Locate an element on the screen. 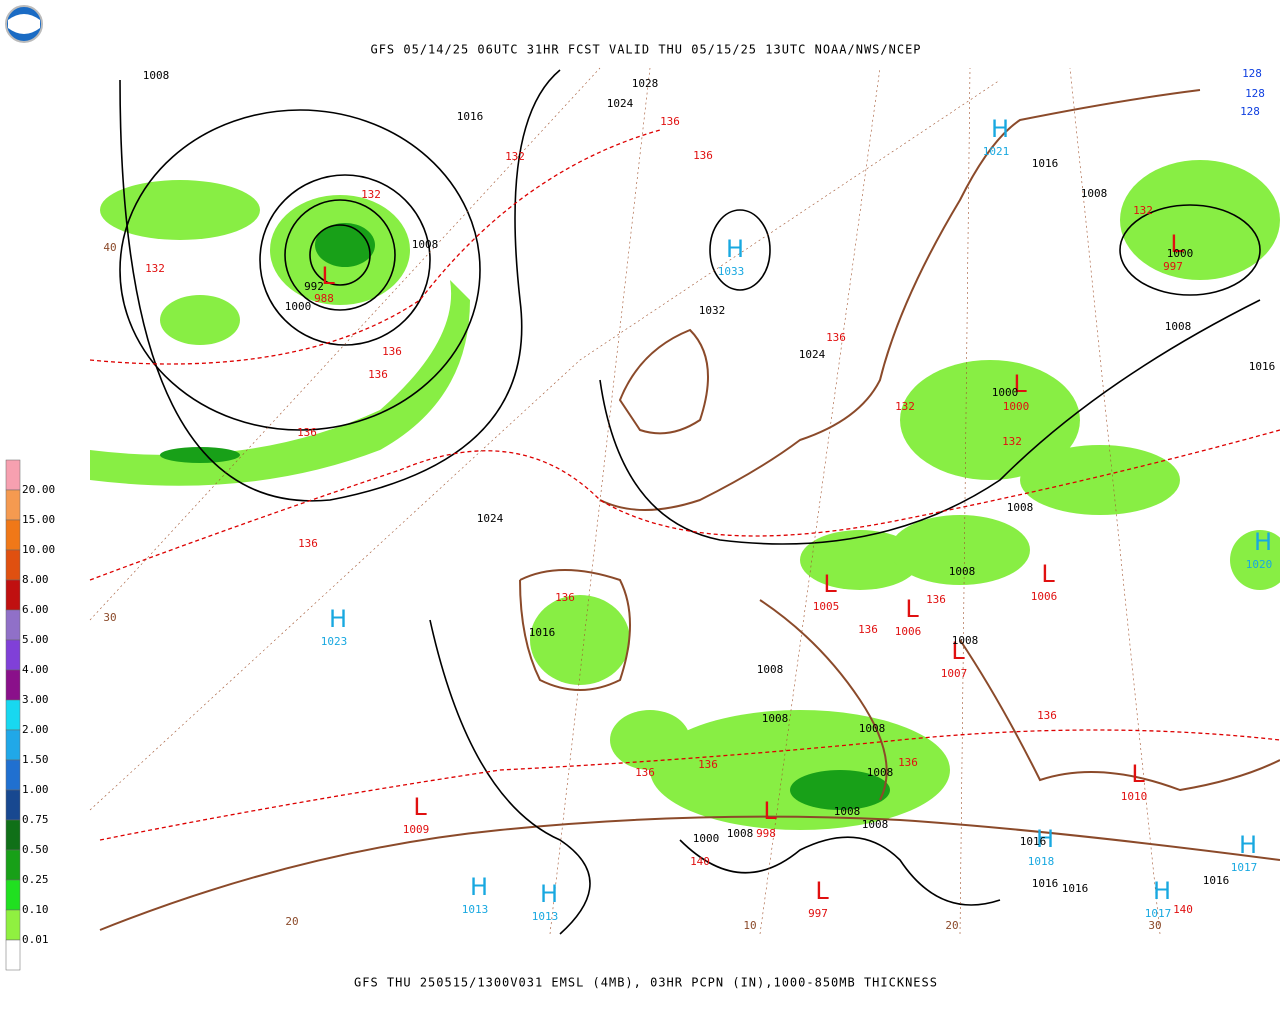 This screenshot has height=1028, width=1280. grid-label: 10 is located at coordinates (749, 925).